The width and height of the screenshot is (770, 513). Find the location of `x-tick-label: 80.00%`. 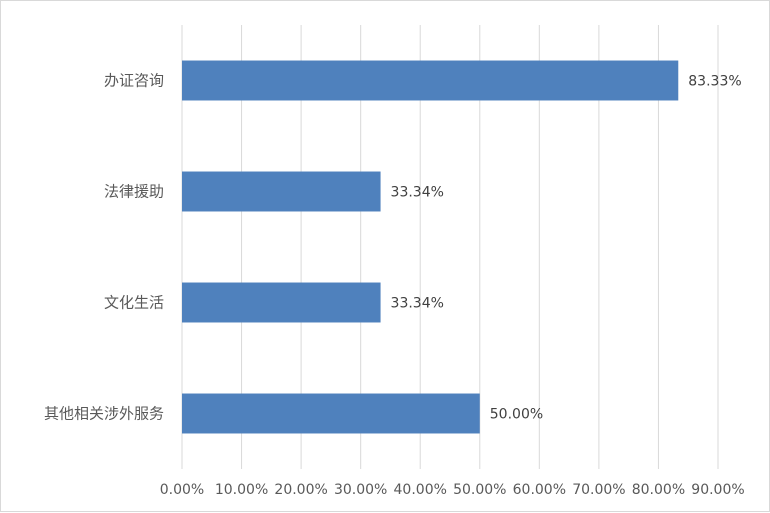

x-tick-label: 80.00% is located at coordinates (658, 490).